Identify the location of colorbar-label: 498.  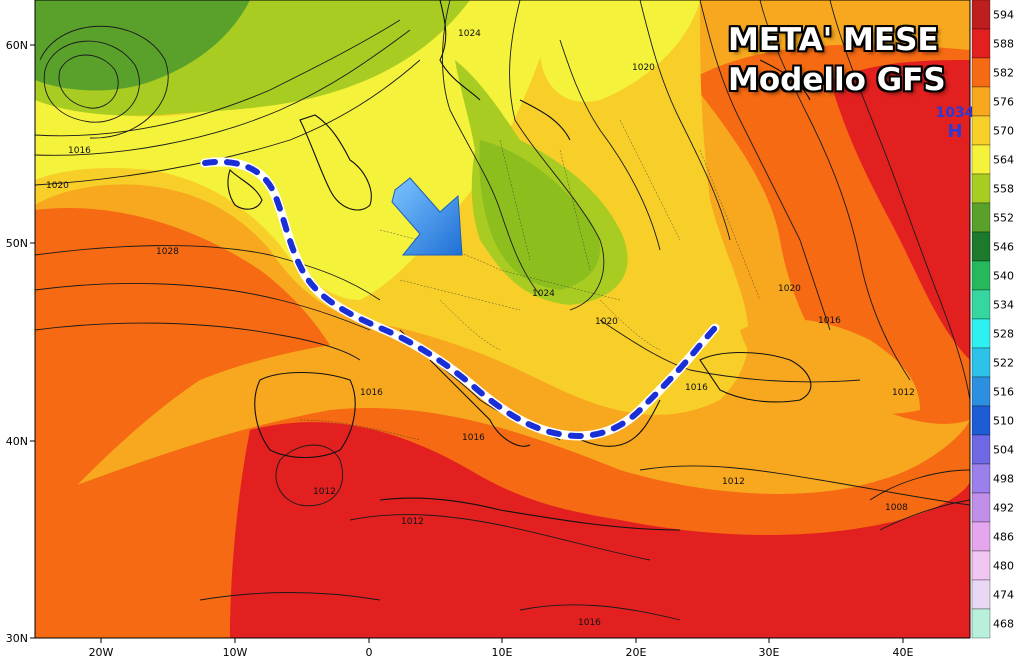
(1003, 479).